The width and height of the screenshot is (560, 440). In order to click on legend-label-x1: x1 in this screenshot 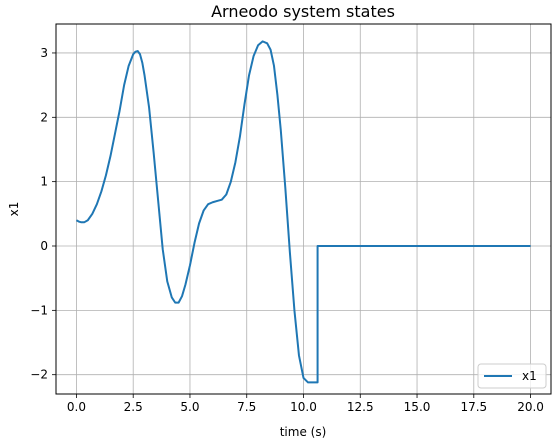, I will do `click(529, 376)`.